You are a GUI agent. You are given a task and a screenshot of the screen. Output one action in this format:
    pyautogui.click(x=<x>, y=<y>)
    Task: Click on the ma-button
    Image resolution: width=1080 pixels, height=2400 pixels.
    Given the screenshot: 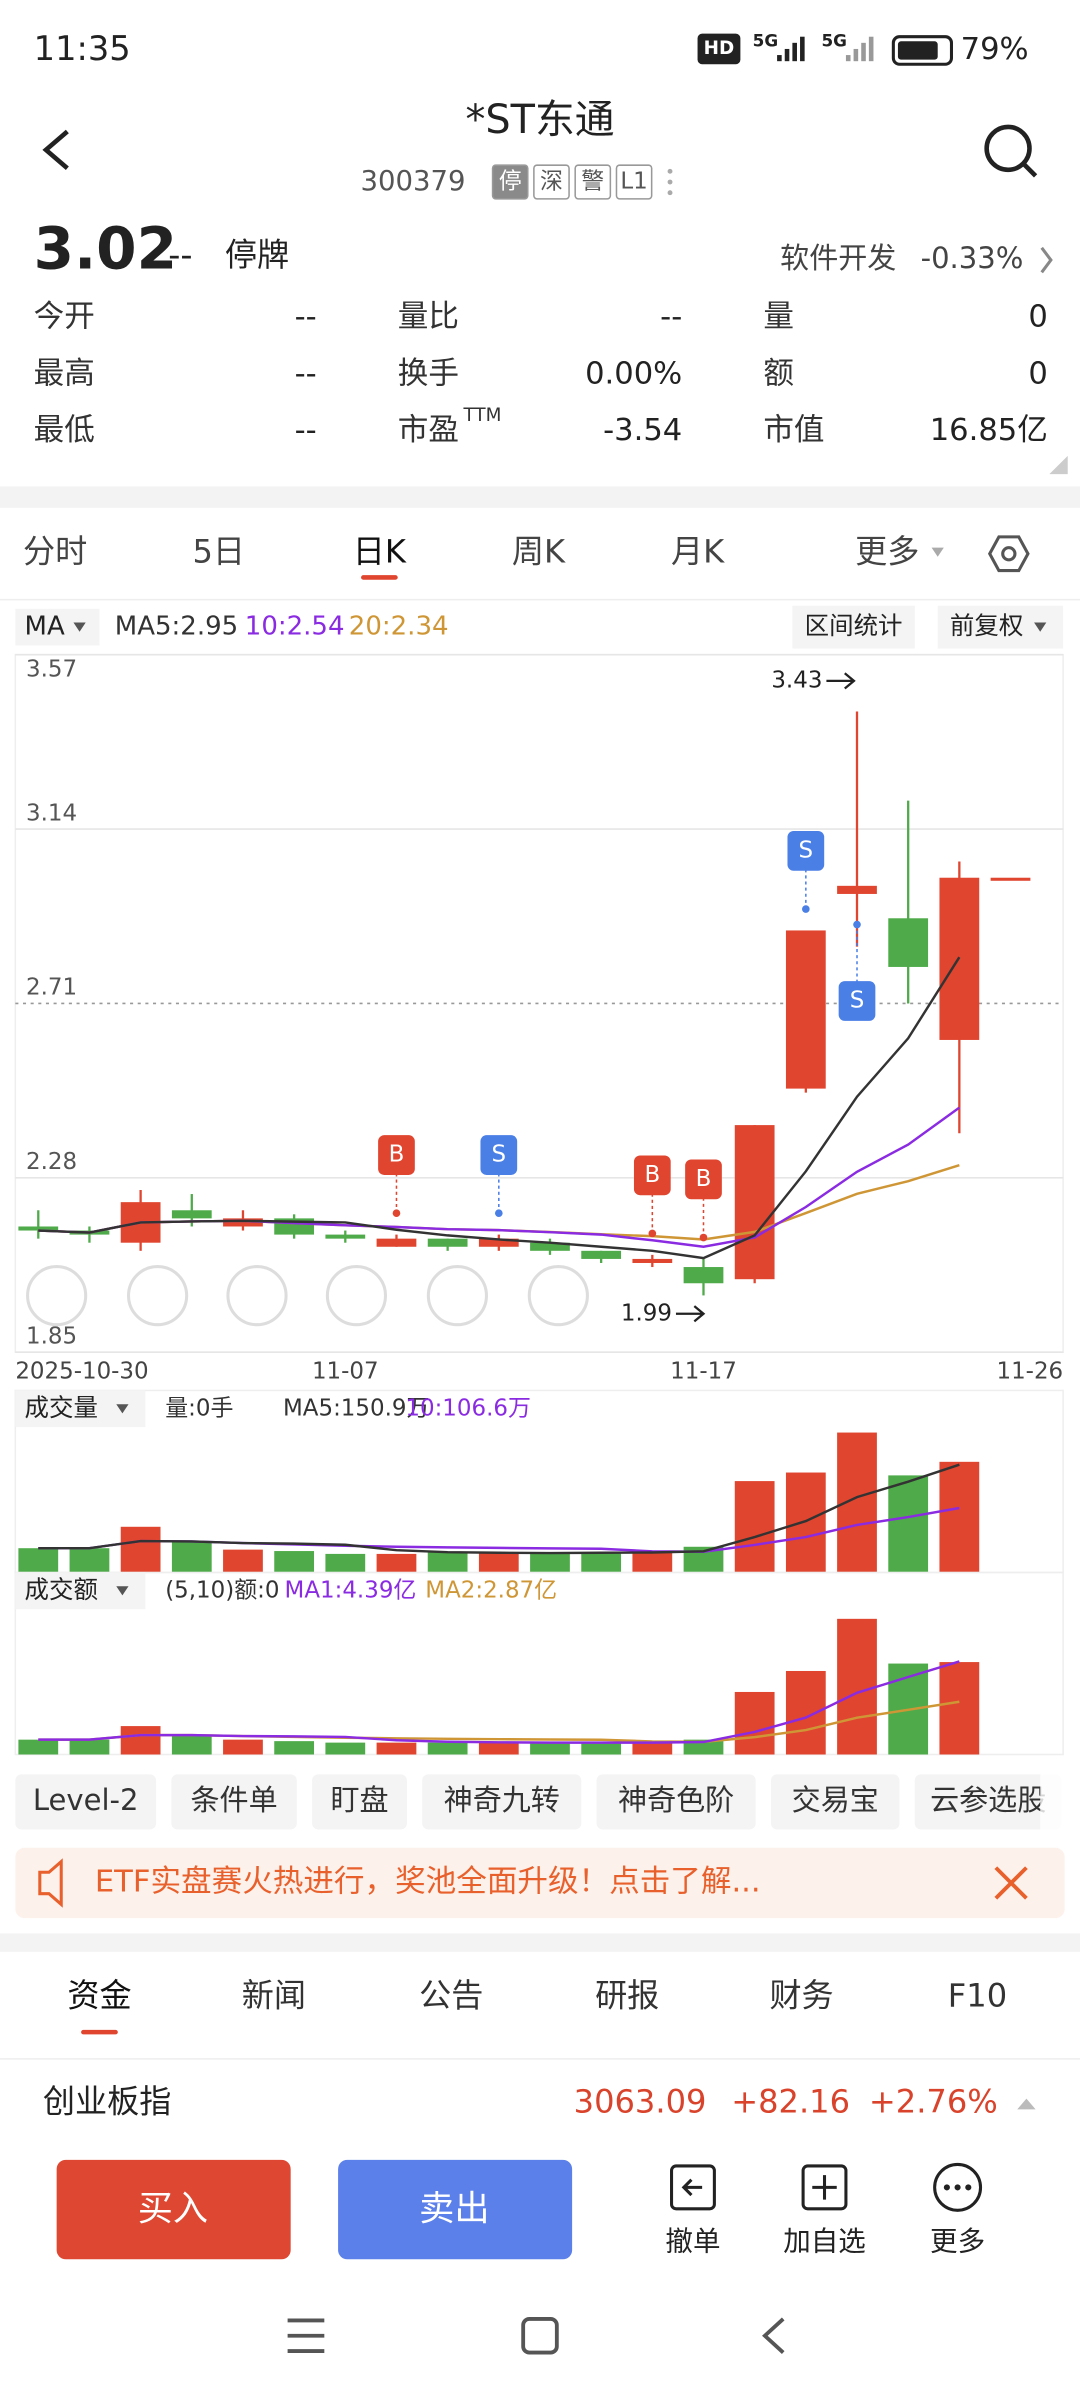 What is the action you would take?
    pyautogui.click(x=57, y=627)
    